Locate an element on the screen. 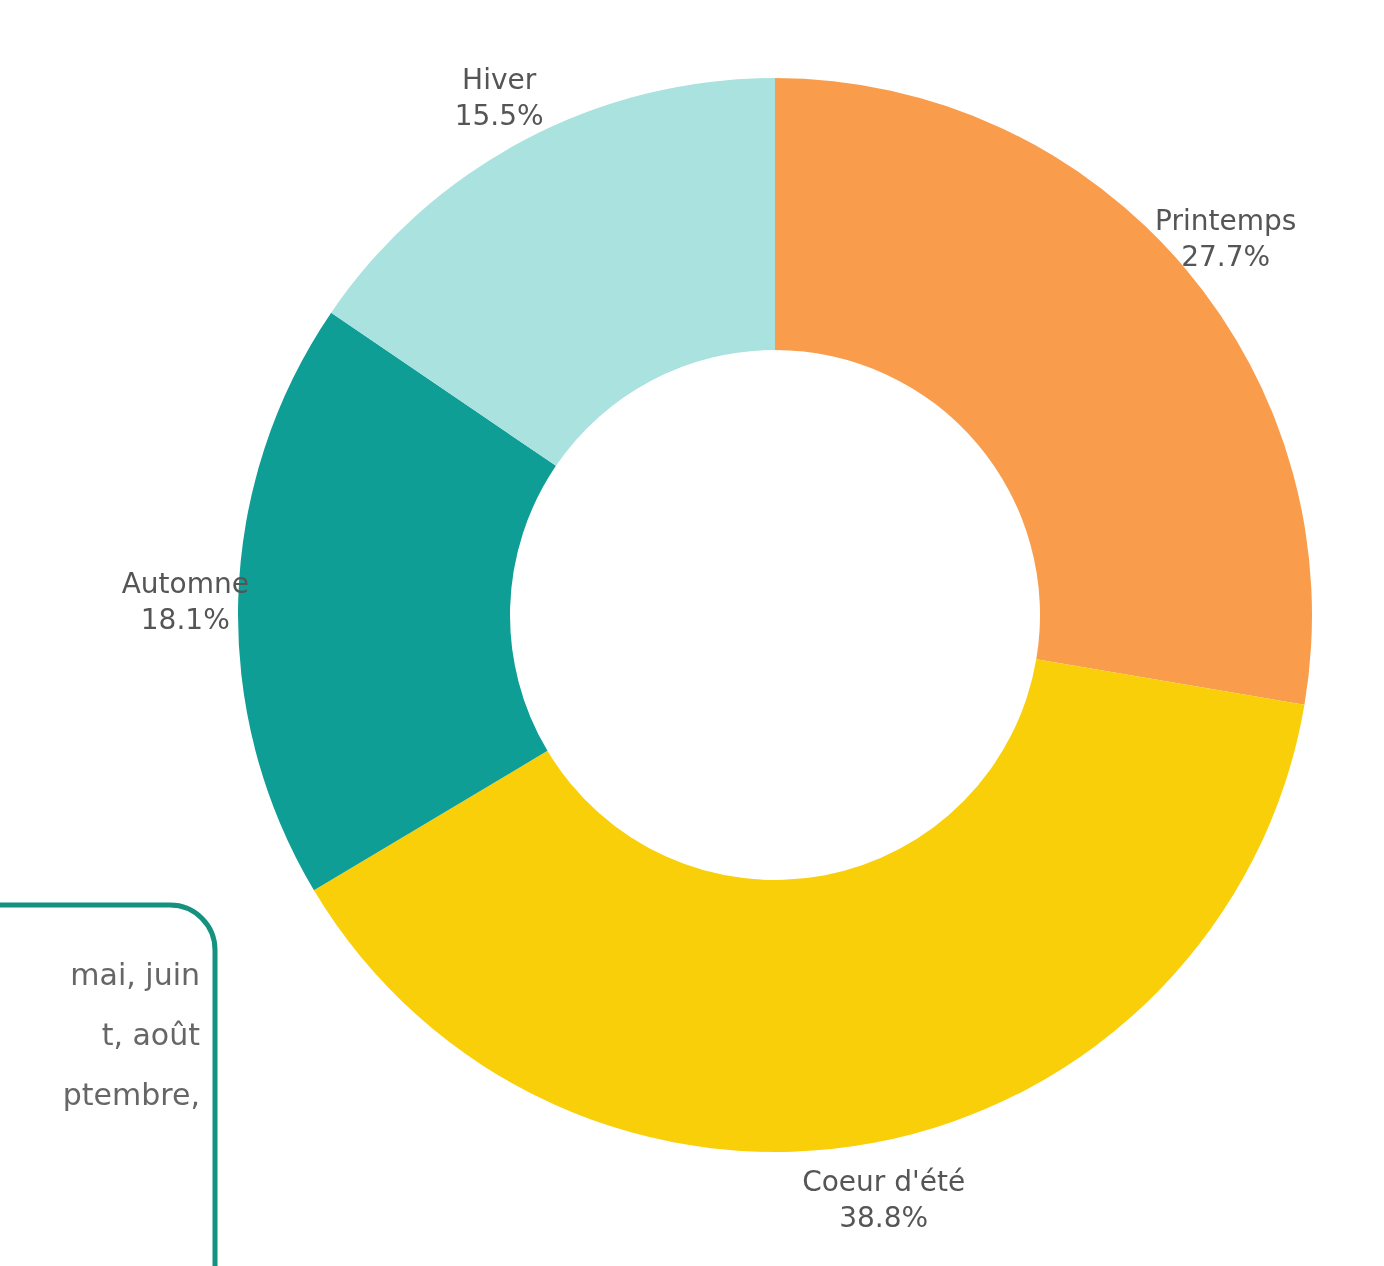  text: mai, juin is located at coordinates (135, 974).